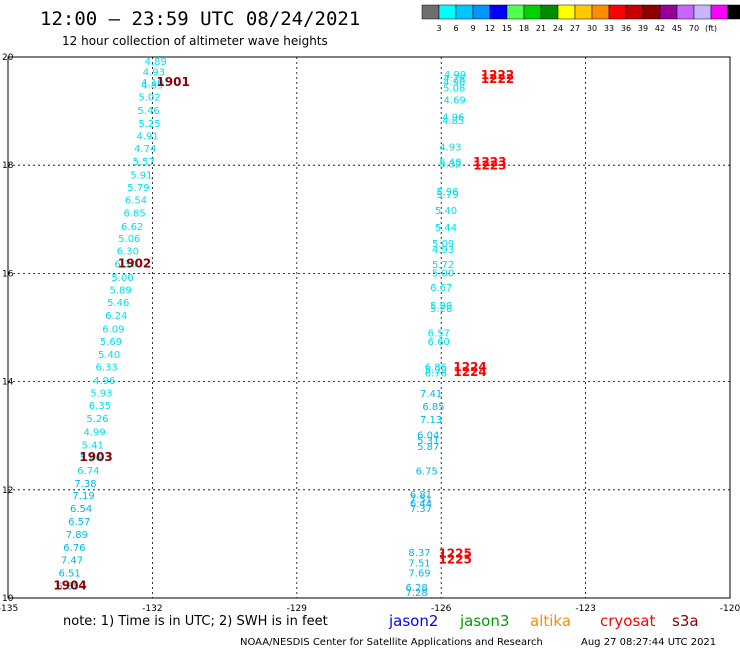 This screenshot has height=650, width=740. I want to click on wave-height-value: 5.31, so click(428, 441).